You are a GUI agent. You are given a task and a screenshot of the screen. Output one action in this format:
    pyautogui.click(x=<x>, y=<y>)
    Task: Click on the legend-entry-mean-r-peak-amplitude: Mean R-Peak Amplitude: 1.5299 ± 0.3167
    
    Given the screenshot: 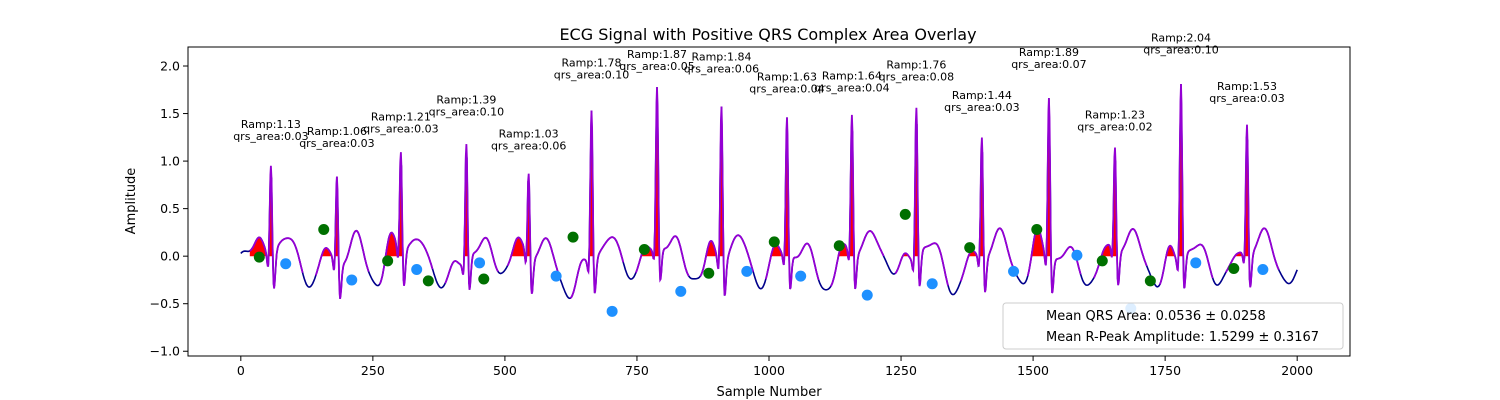 What is the action you would take?
    pyautogui.click(x=1182, y=337)
    